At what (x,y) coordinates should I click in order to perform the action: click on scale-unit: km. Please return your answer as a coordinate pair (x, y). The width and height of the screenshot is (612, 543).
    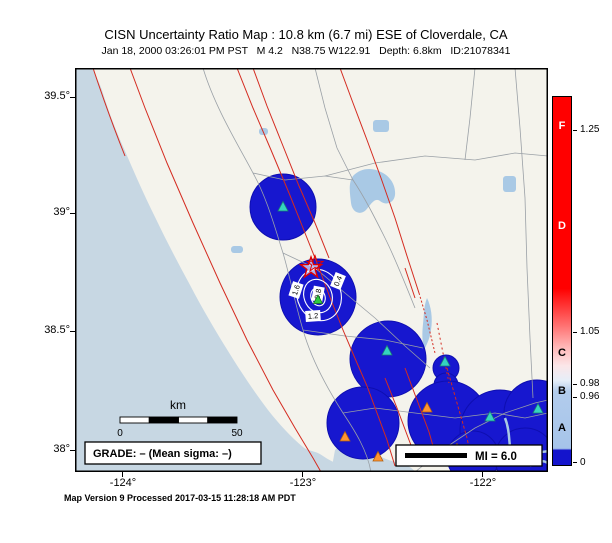
    Looking at the image, I should click on (178, 405).